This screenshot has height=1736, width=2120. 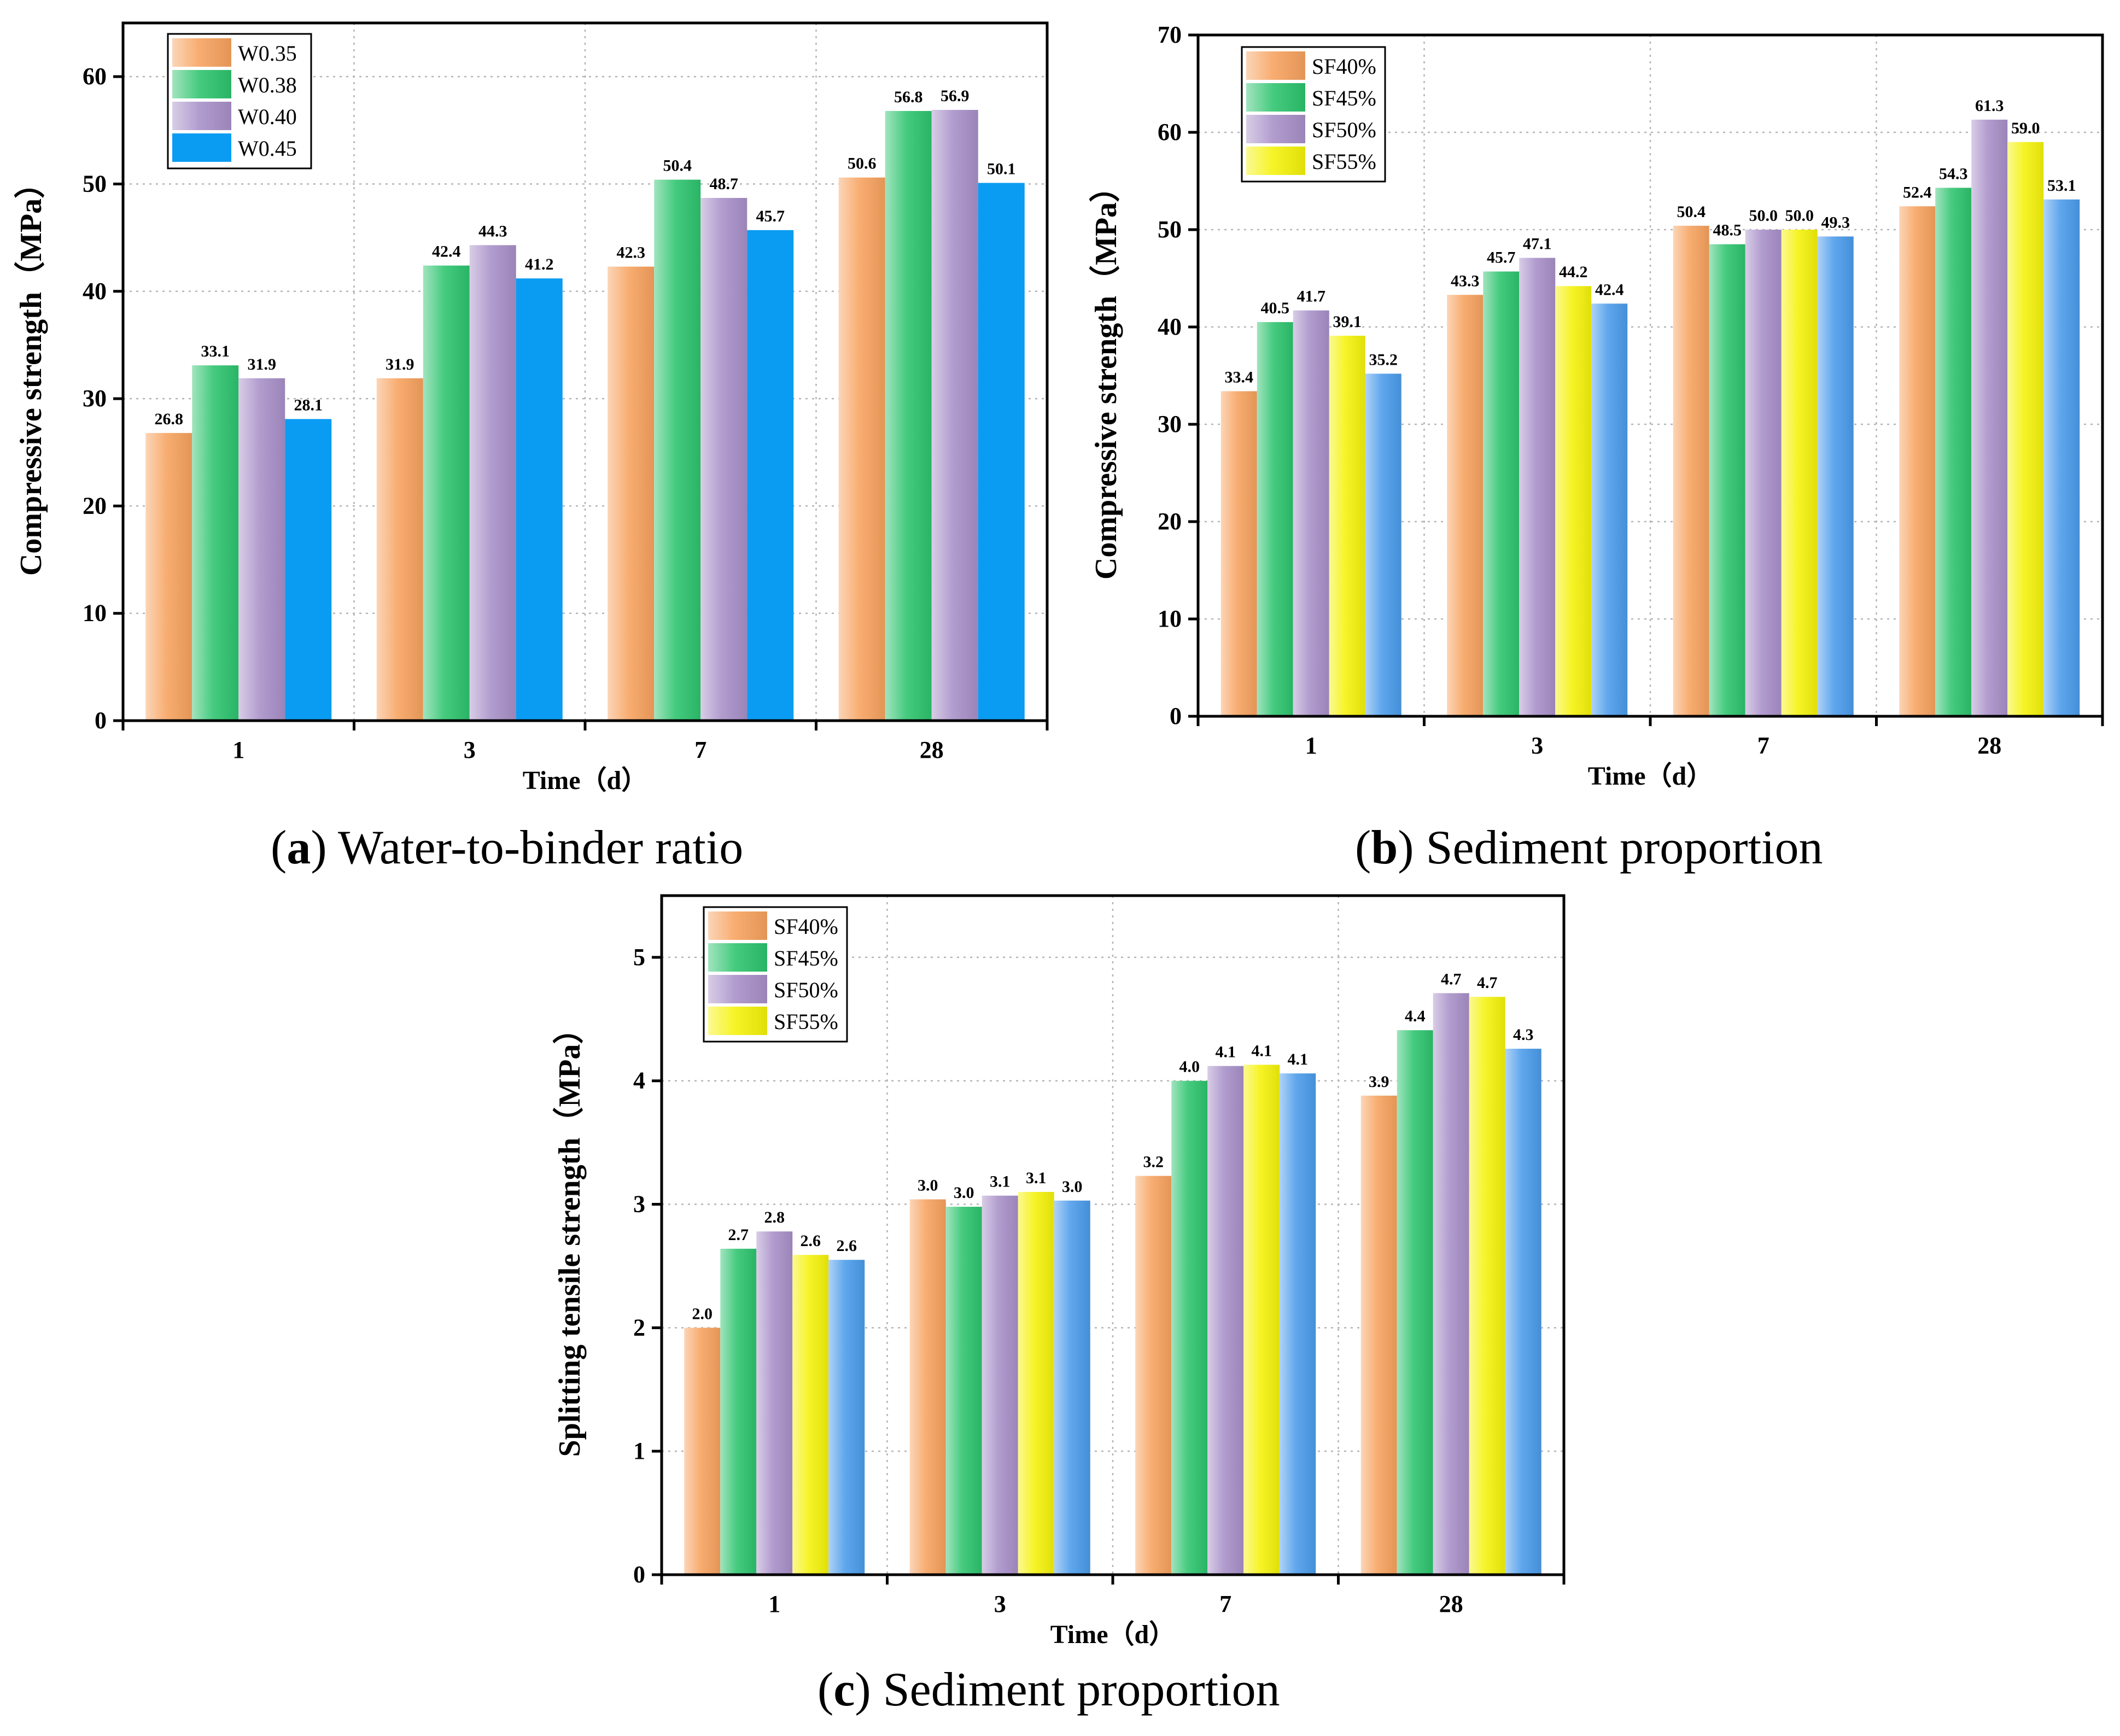 I want to click on bar-value-label: 33.1, so click(x=215, y=351).